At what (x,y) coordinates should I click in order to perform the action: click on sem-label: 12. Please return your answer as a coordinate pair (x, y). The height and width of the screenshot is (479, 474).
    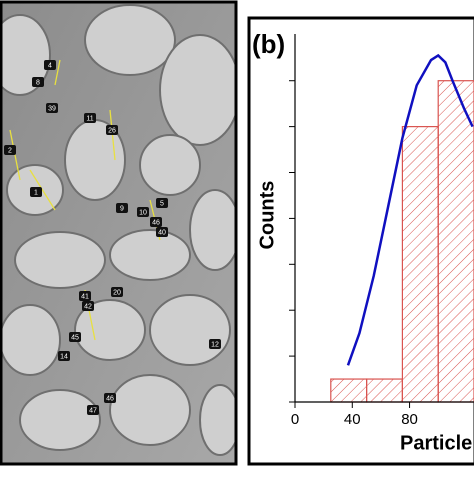
    Looking at the image, I should click on (215, 344).